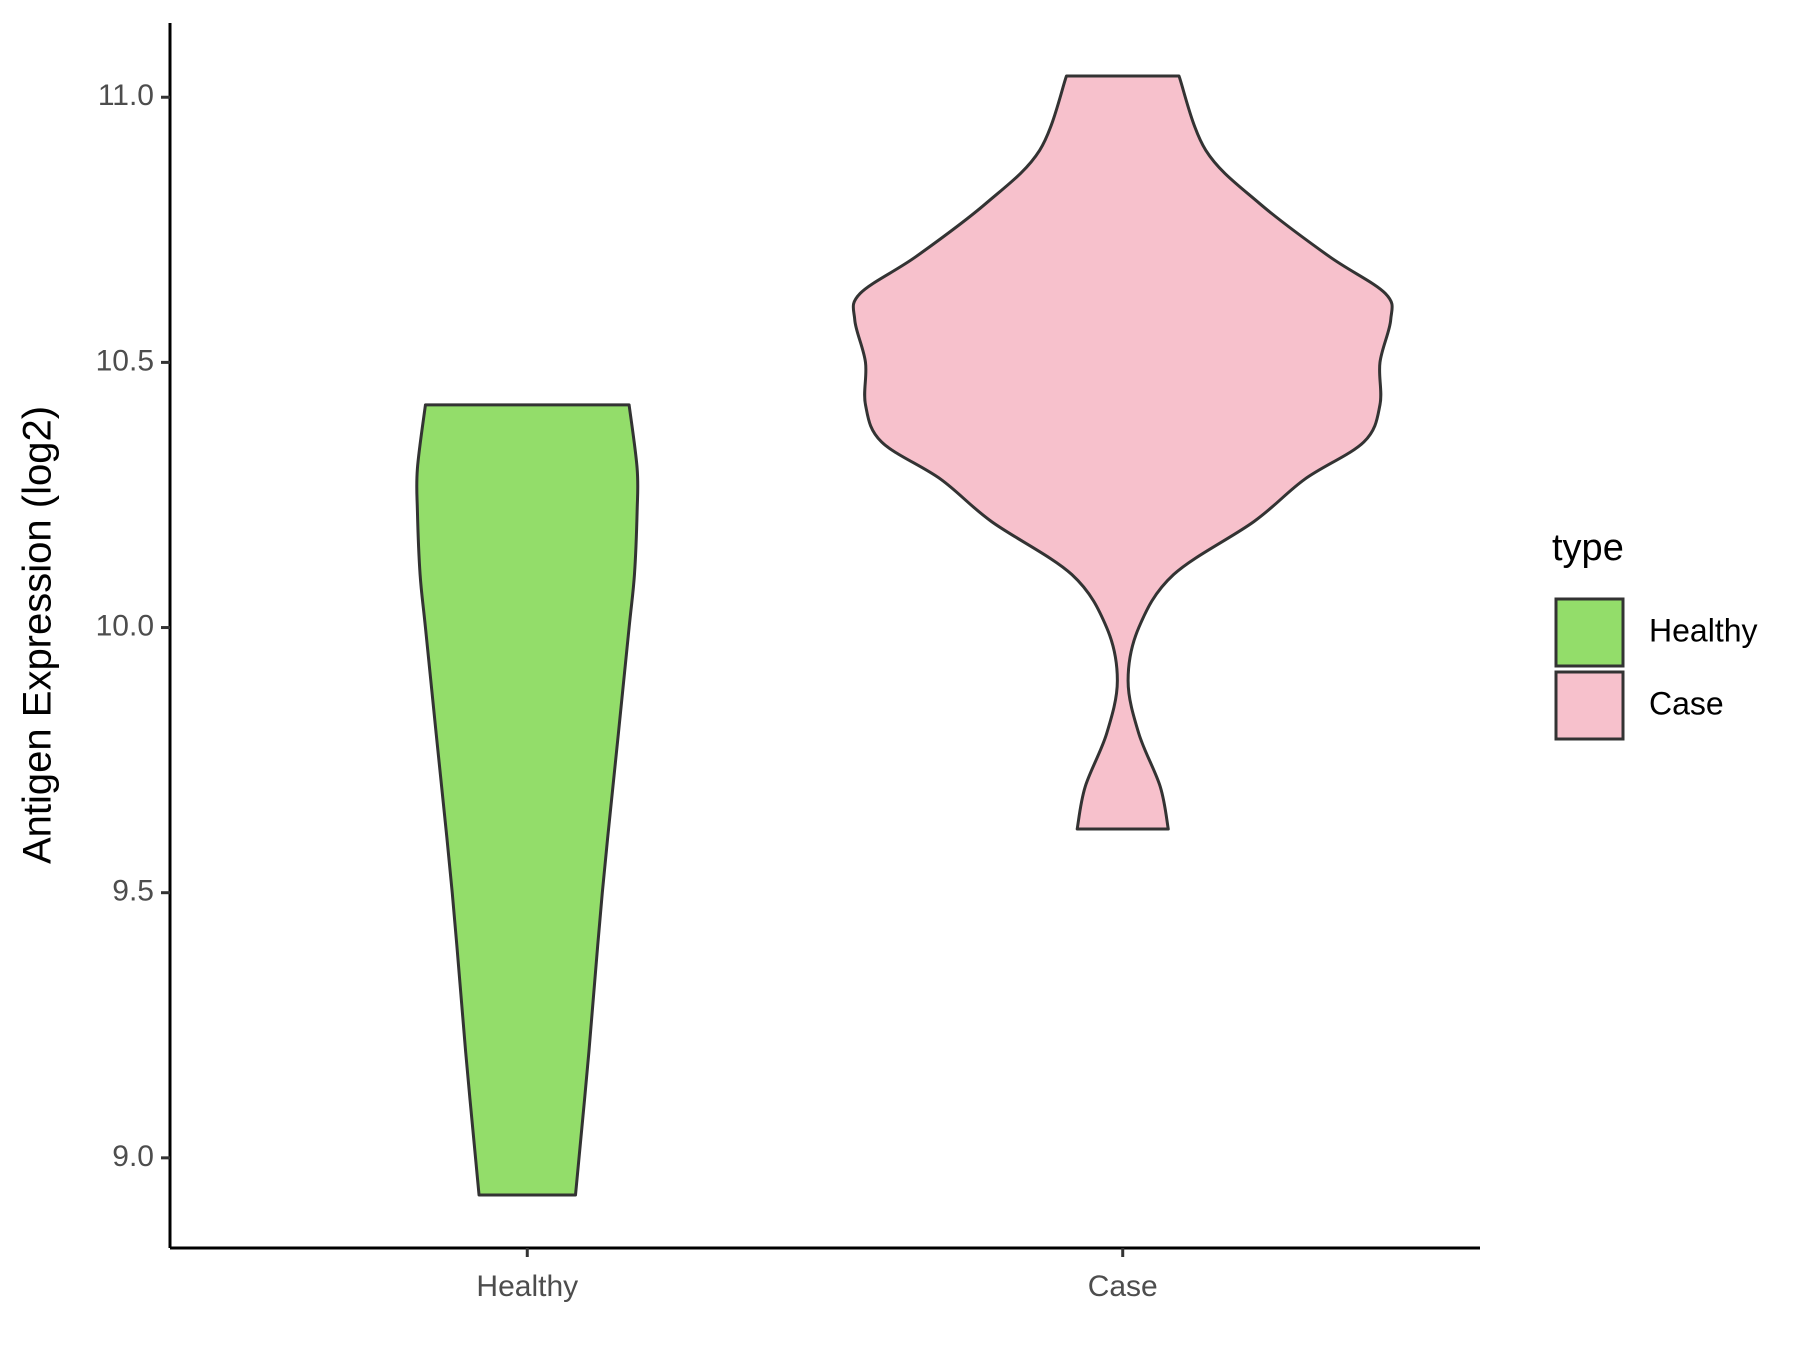  I want to click on legend-title: type, so click(1588, 548).